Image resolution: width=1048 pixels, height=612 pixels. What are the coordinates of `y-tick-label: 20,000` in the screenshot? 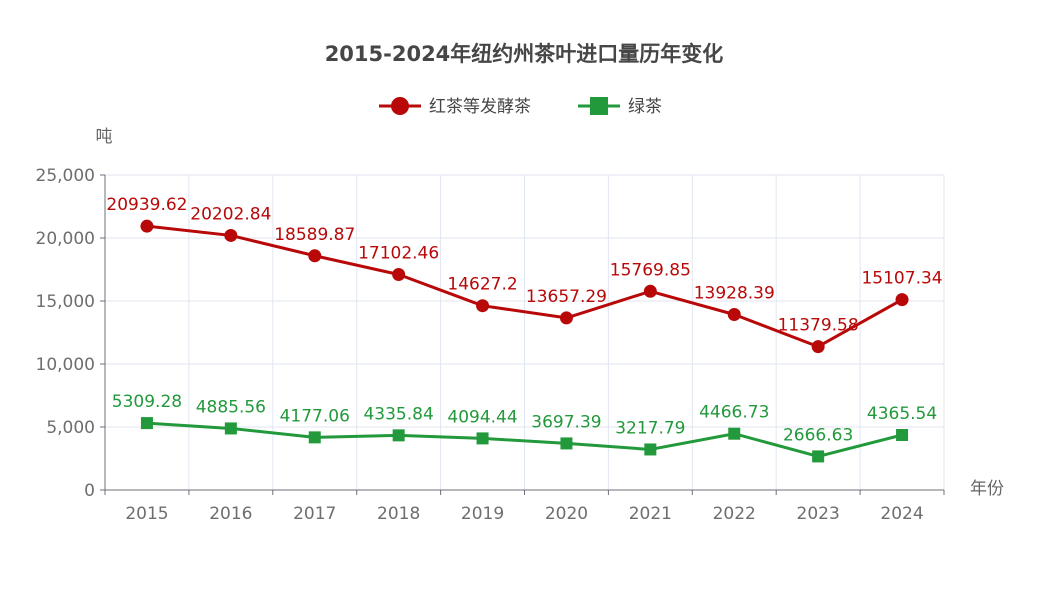 It's located at (65, 239).